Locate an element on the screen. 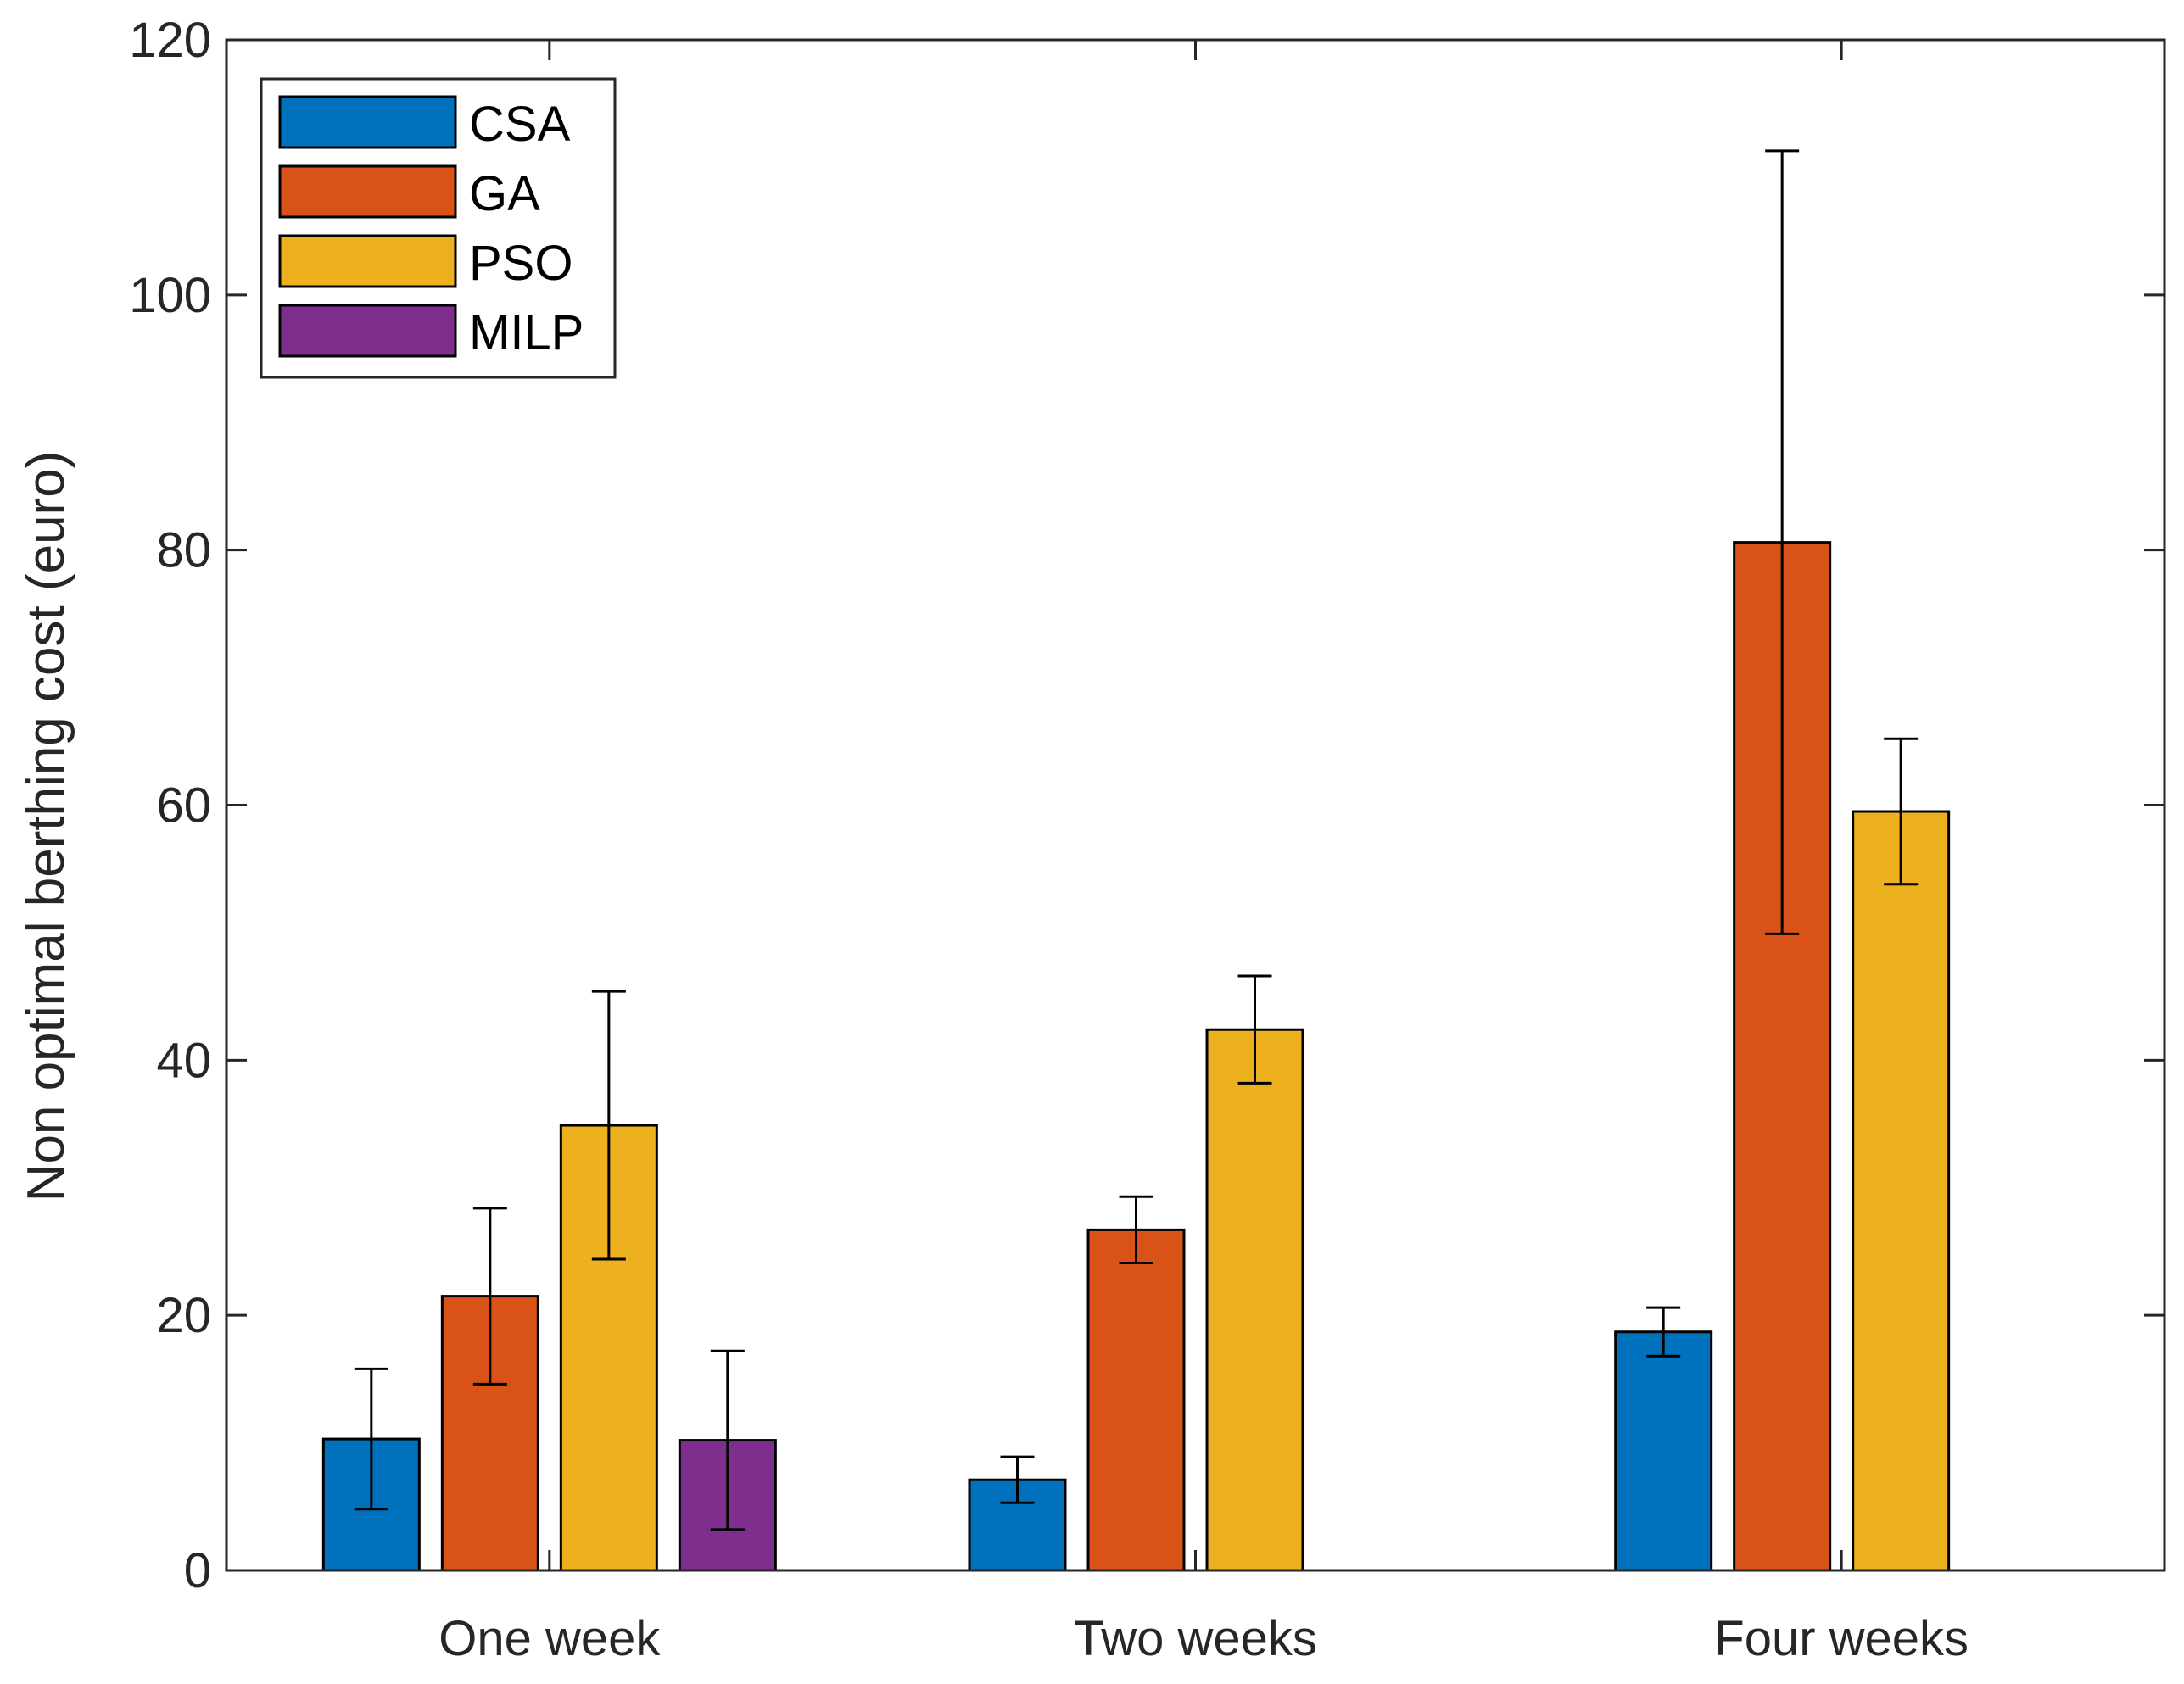 The width and height of the screenshot is (2184, 1684). legend-swatch-ga is located at coordinates (367, 191).